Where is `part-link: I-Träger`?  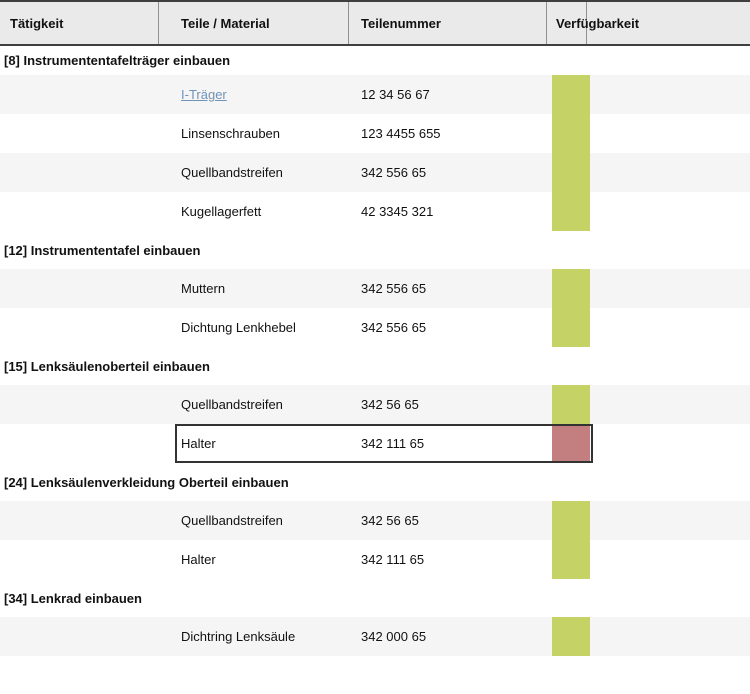 part-link: I-Träger is located at coordinates (204, 94).